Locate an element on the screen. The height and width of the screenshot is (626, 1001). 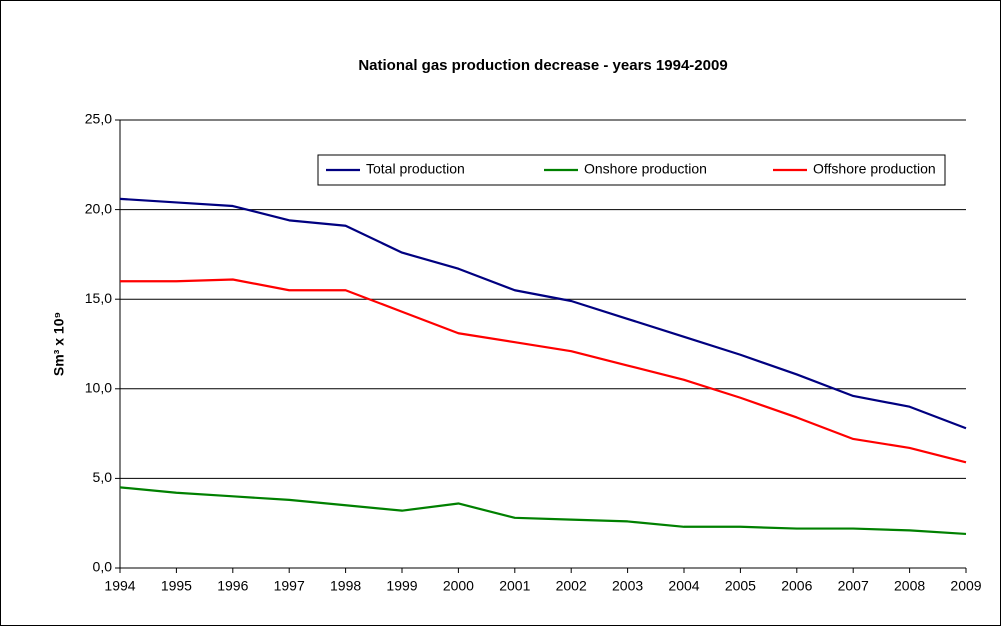
x-tick-label: 2005 is located at coordinates (740, 586).